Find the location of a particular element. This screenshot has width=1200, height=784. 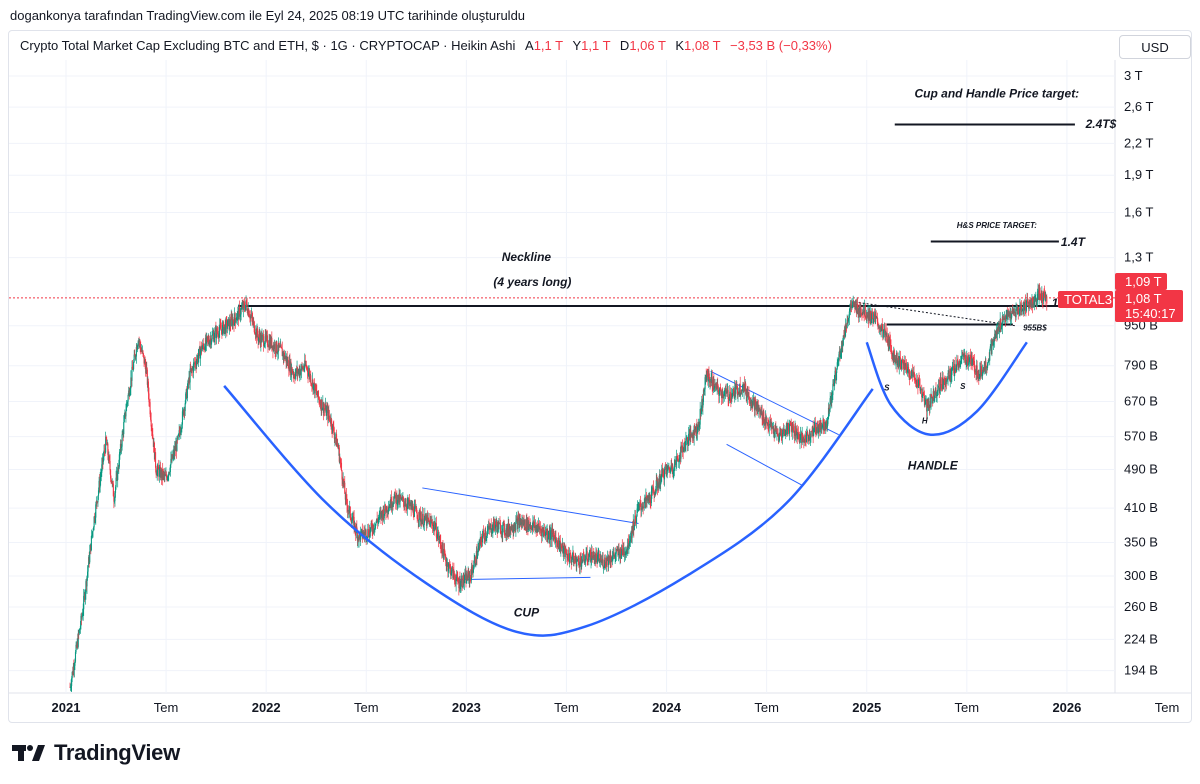

chart-annotation: CUP is located at coordinates (527, 612).